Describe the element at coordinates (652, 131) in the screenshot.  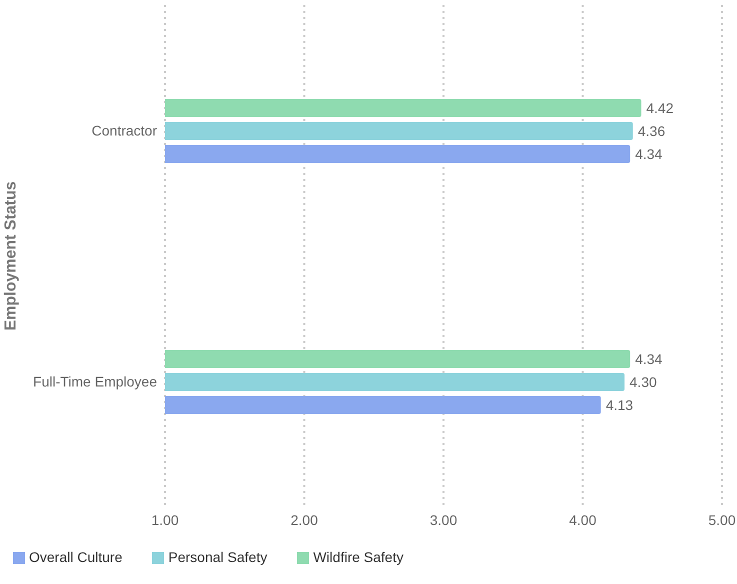
I see `data-label: 4.36` at that location.